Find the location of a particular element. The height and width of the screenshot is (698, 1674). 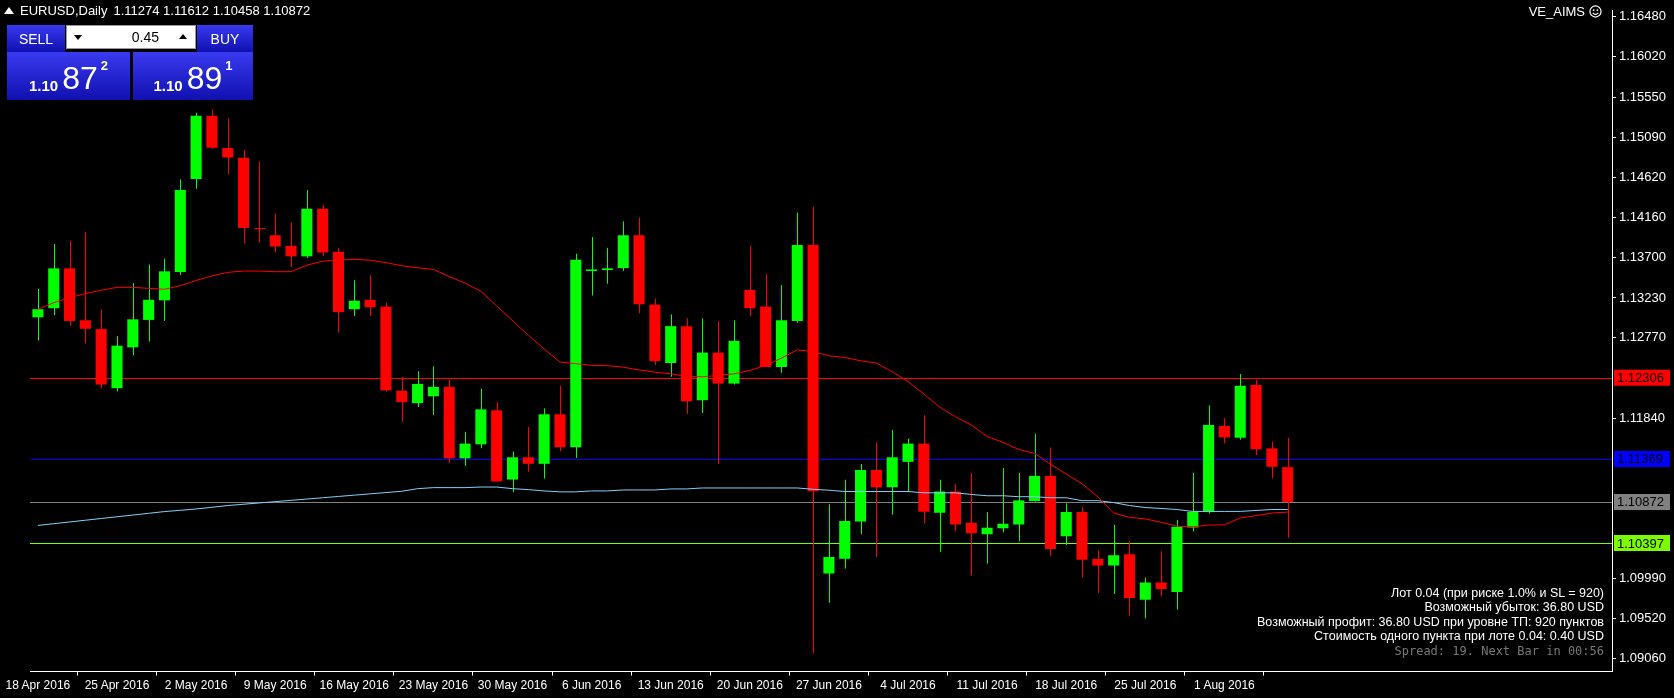

chart-title: EURUSD,Daily is located at coordinates (64, 10).